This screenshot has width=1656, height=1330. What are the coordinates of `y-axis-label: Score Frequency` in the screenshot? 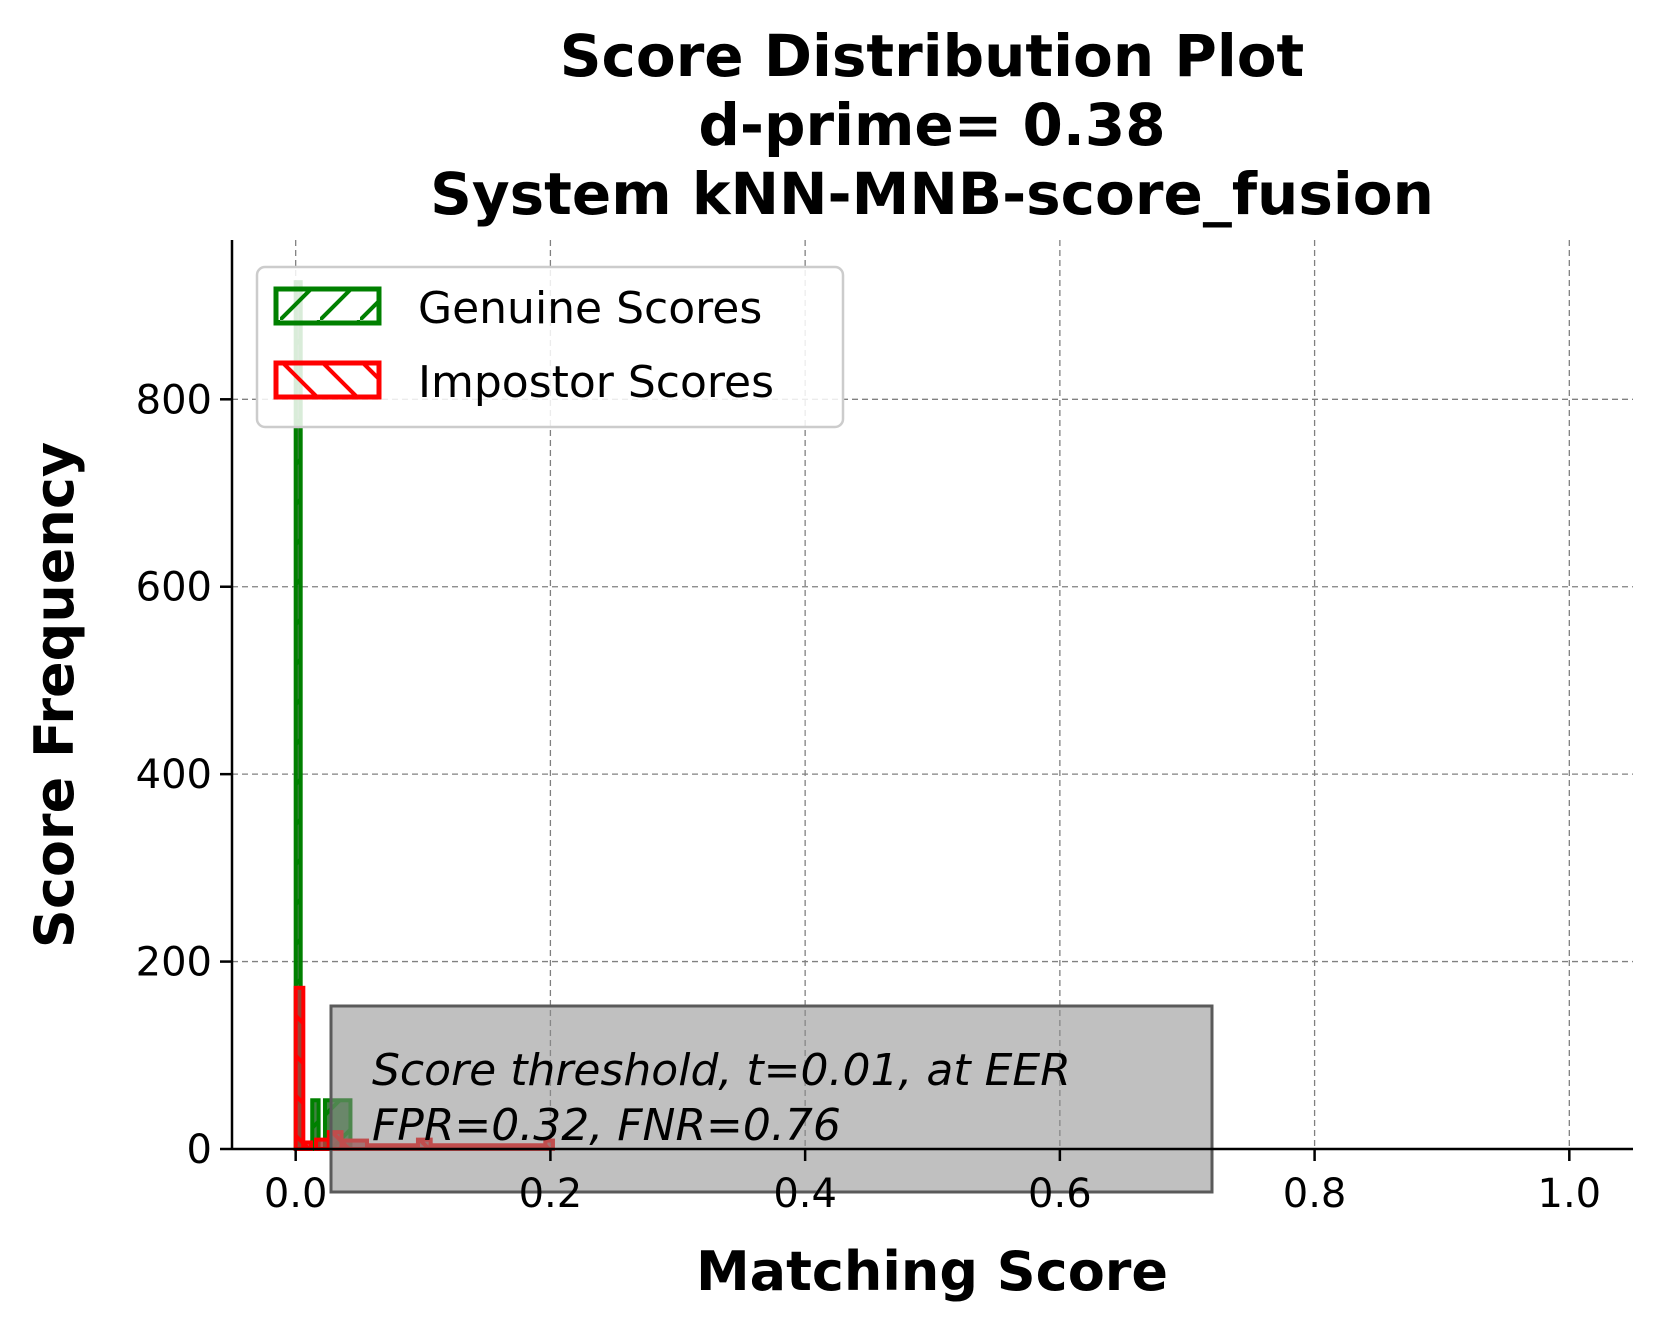 It's located at (54, 695).